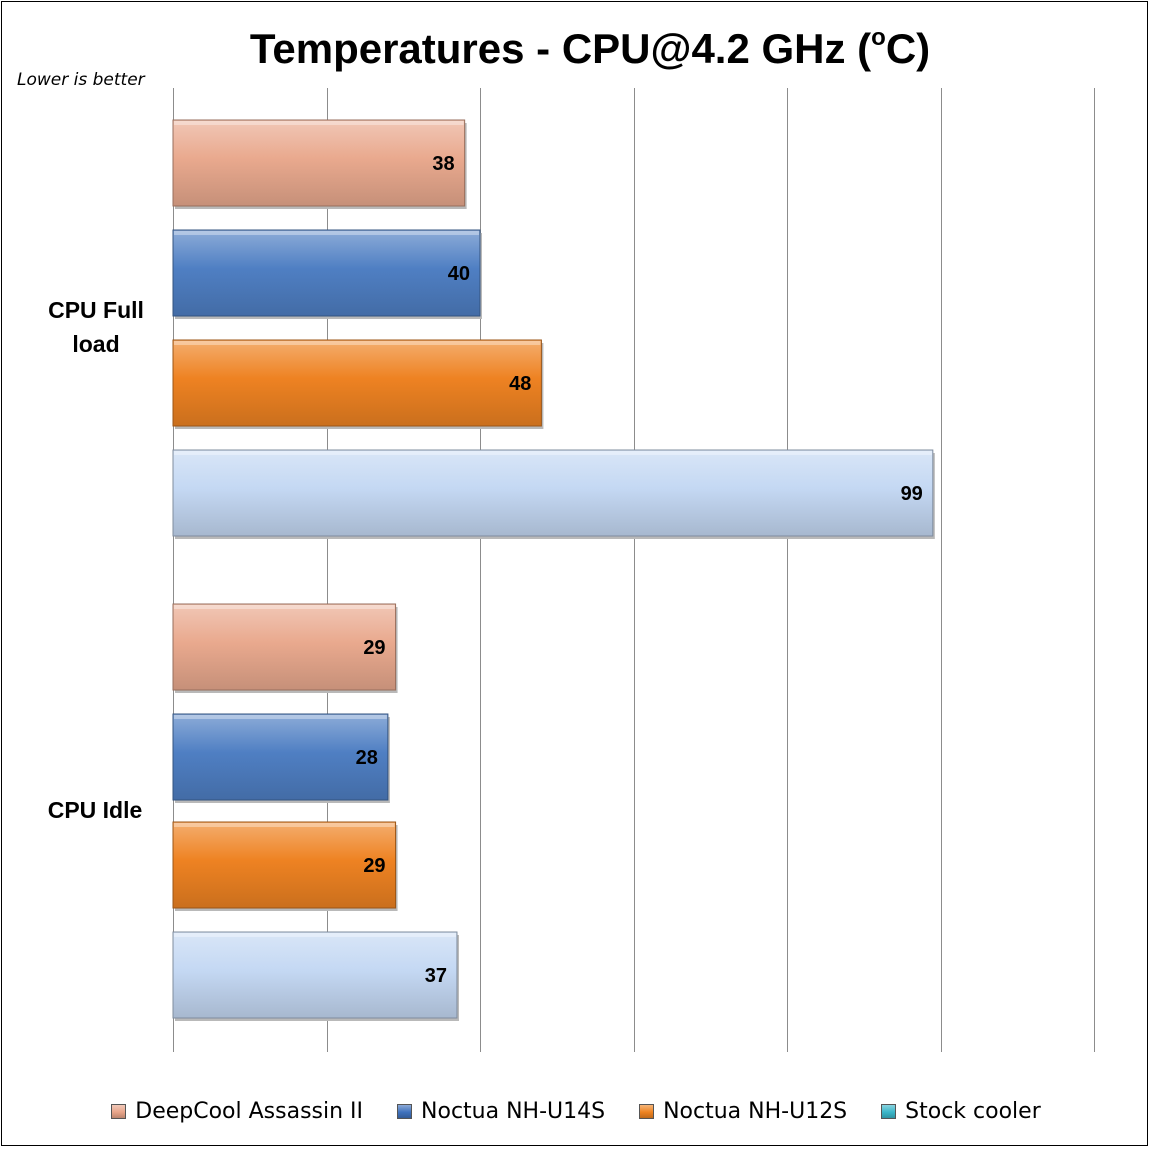  I want to click on bar-idle-nh-u14s, so click(280, 757).